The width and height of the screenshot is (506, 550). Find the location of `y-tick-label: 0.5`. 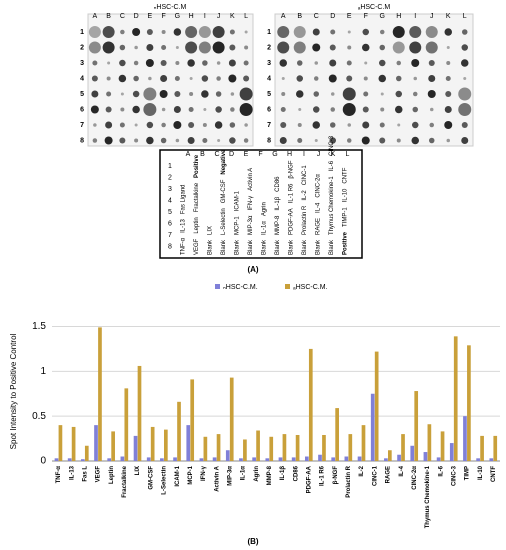

y-tick-label: 0.5 is located at coordinates (39, 416).